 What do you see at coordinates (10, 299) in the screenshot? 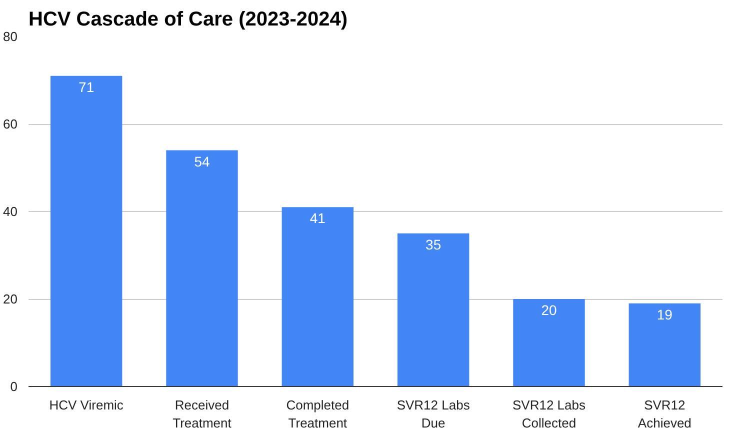
I see `y-tick-label: 20` at bounding box center [10, 299].